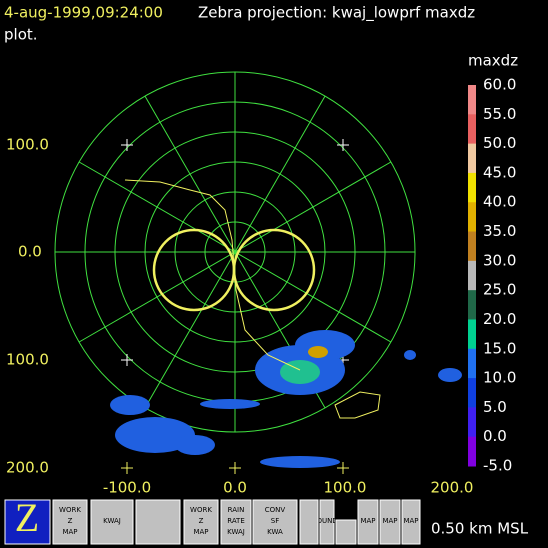 The width and height of the screenshot is (548, 548). I want to click on title: Zebra projection: kwaj_lowprf maxdz, so click(336, 13).